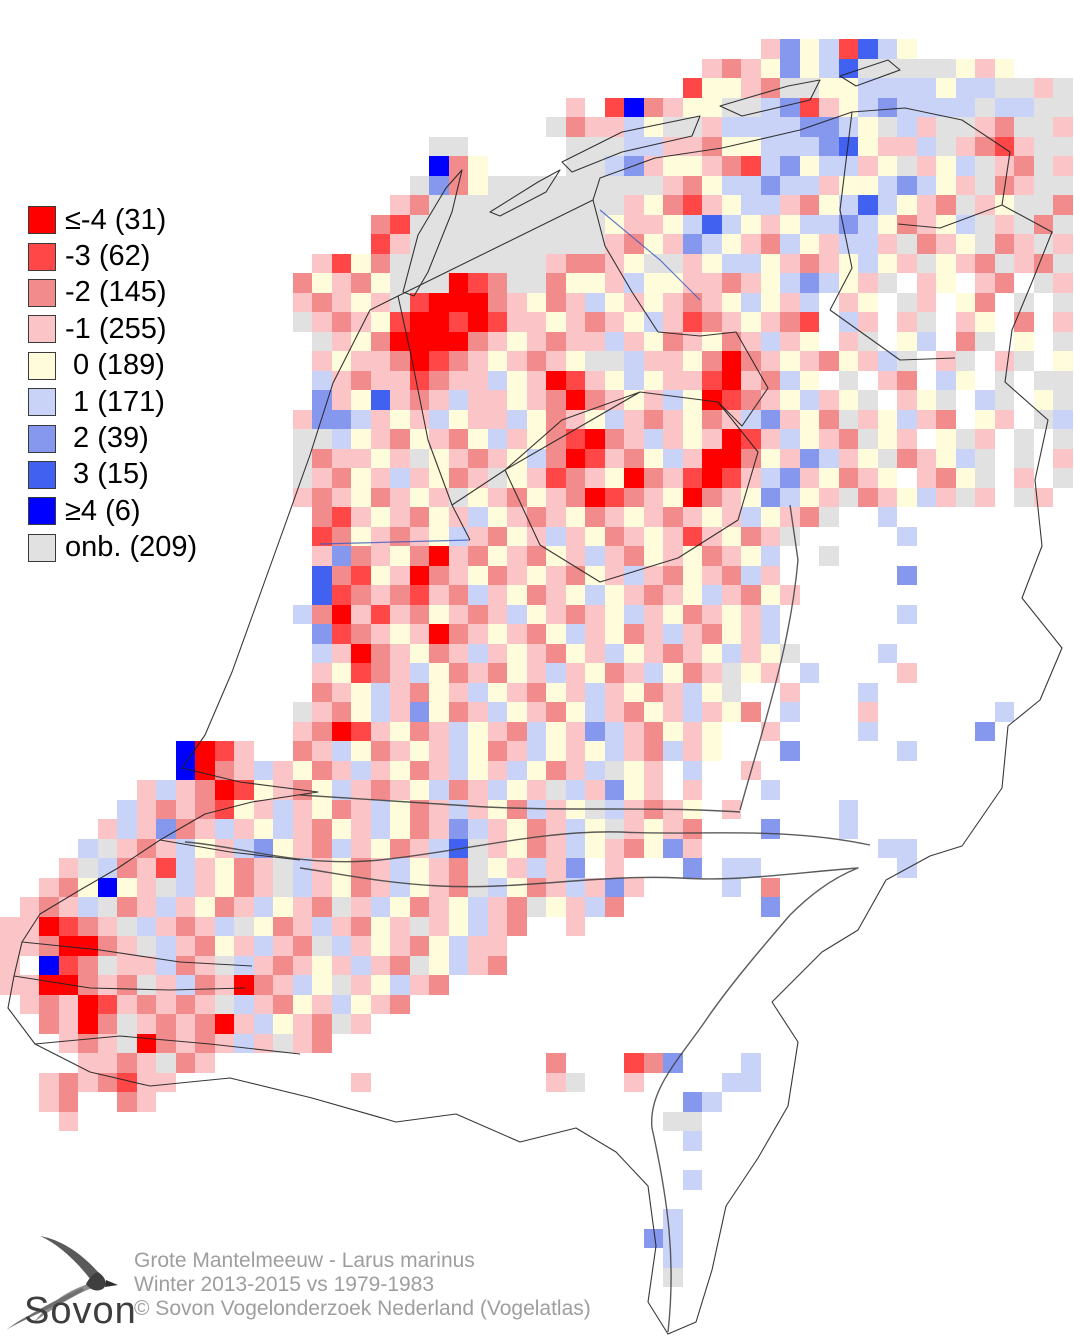 The width and height of the screenshot is (1074, 1340). I want to click on legend-item-3: 3 (15), so click(112, 475).